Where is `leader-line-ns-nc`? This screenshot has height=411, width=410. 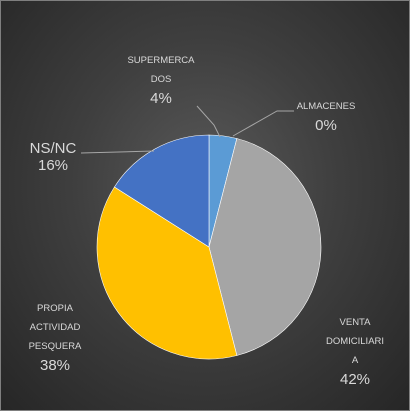 leader-line-ns-nc is located at coordinates (117, 152).